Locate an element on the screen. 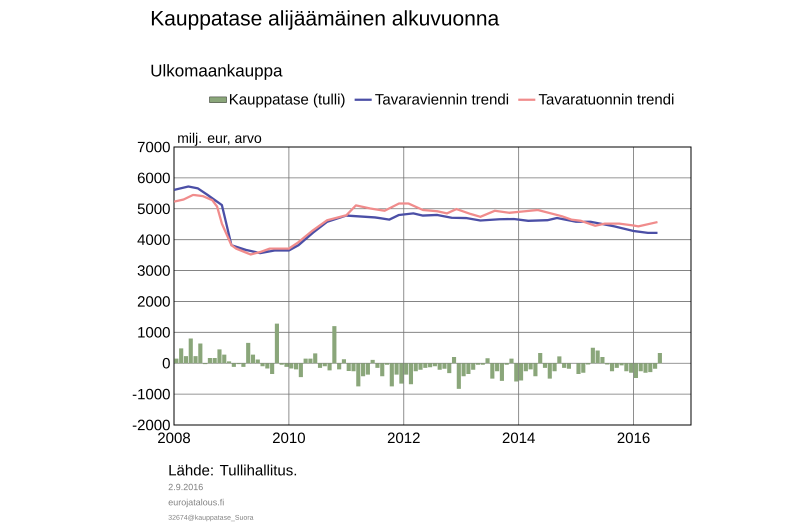 Image resolution: width=800 pixels, height=523 pixels. y-tick-label: 3000 is located at coordinates (154, 270).